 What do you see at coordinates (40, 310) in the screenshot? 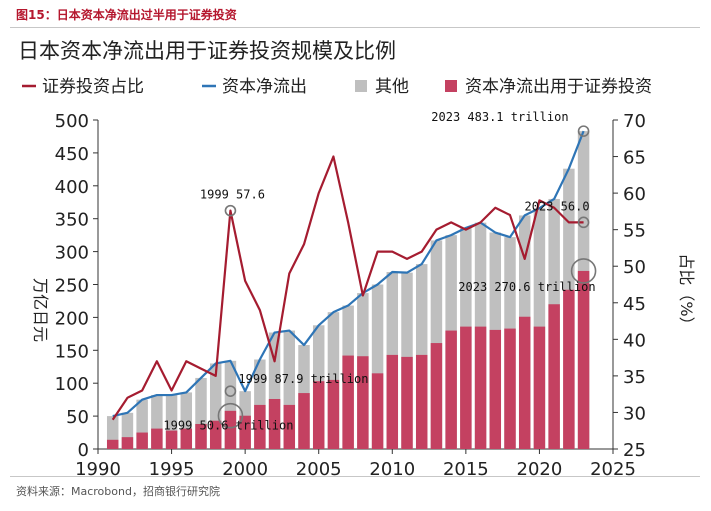
I see `y-axis-label: 万亿日元` at bounding box center [40, 310].